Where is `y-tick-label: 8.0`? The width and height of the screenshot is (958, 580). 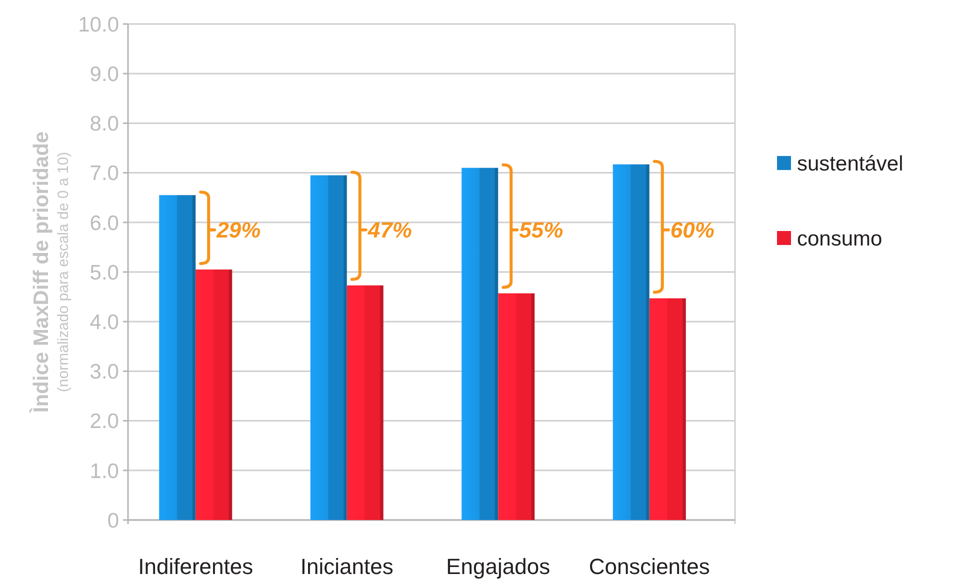
y-tick-label: 8.0 is located at coordinates (104, 124).